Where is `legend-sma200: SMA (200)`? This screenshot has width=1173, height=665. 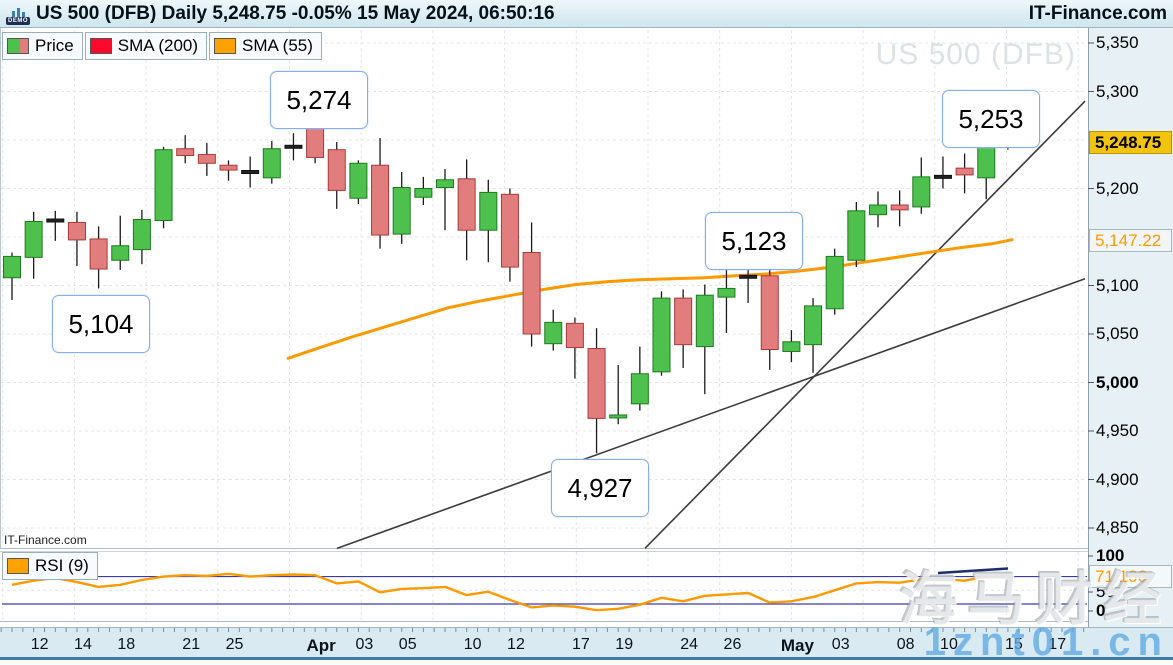 legend-sma200: SMA (200) is located at coordinates (146, 46).